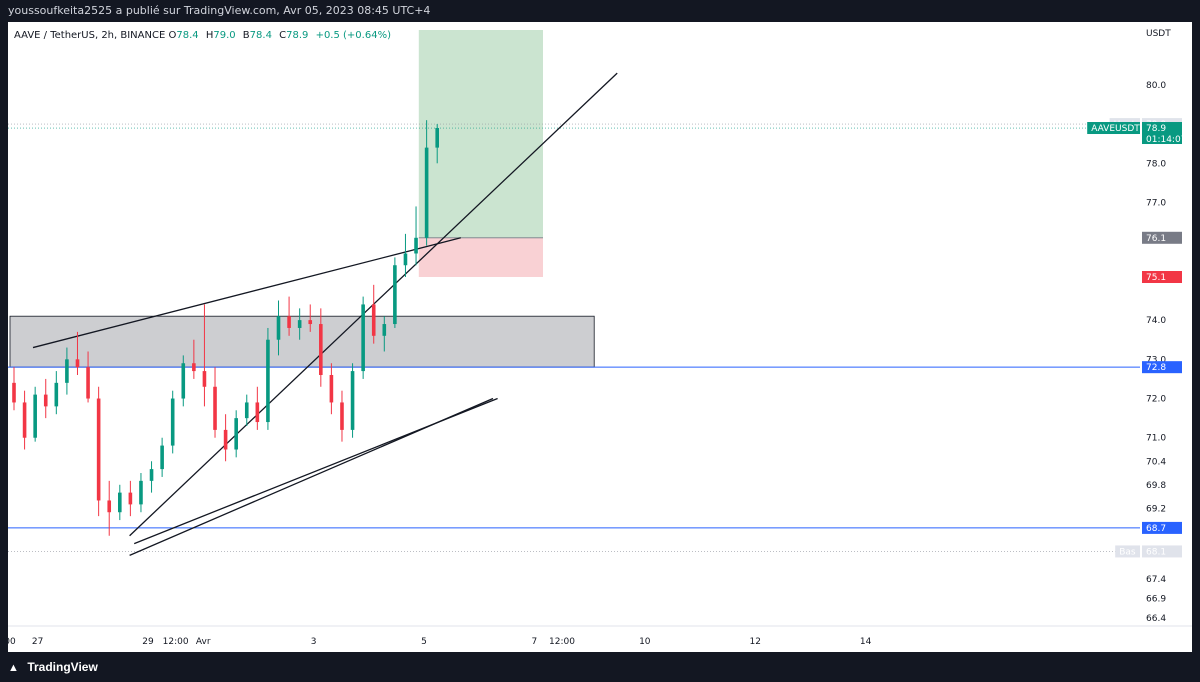  I want to click on legend-close-value: 78.9, so click(297, 35).